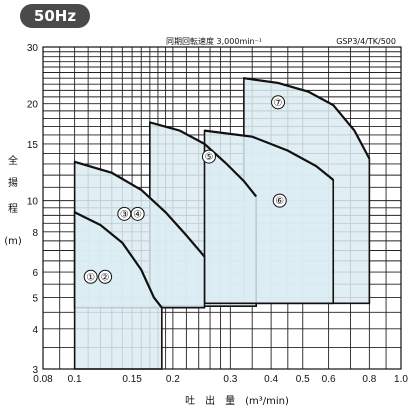 The height and width of the screenshot is (416, 416). I want to click on marker-label: ②, so click(105, 277).